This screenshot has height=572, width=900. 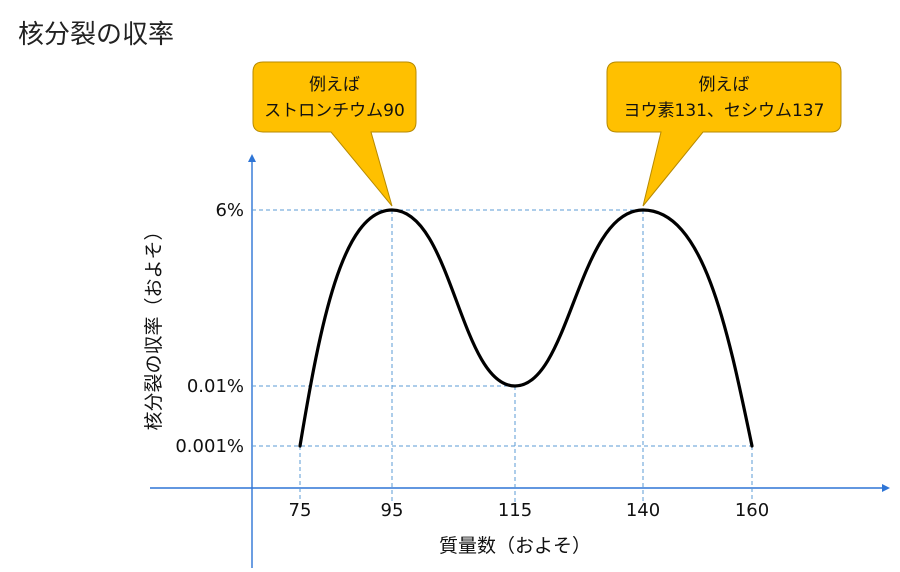 I want to click on x-axis-label: 質量数（およそ）, so click(x=515, y=546).